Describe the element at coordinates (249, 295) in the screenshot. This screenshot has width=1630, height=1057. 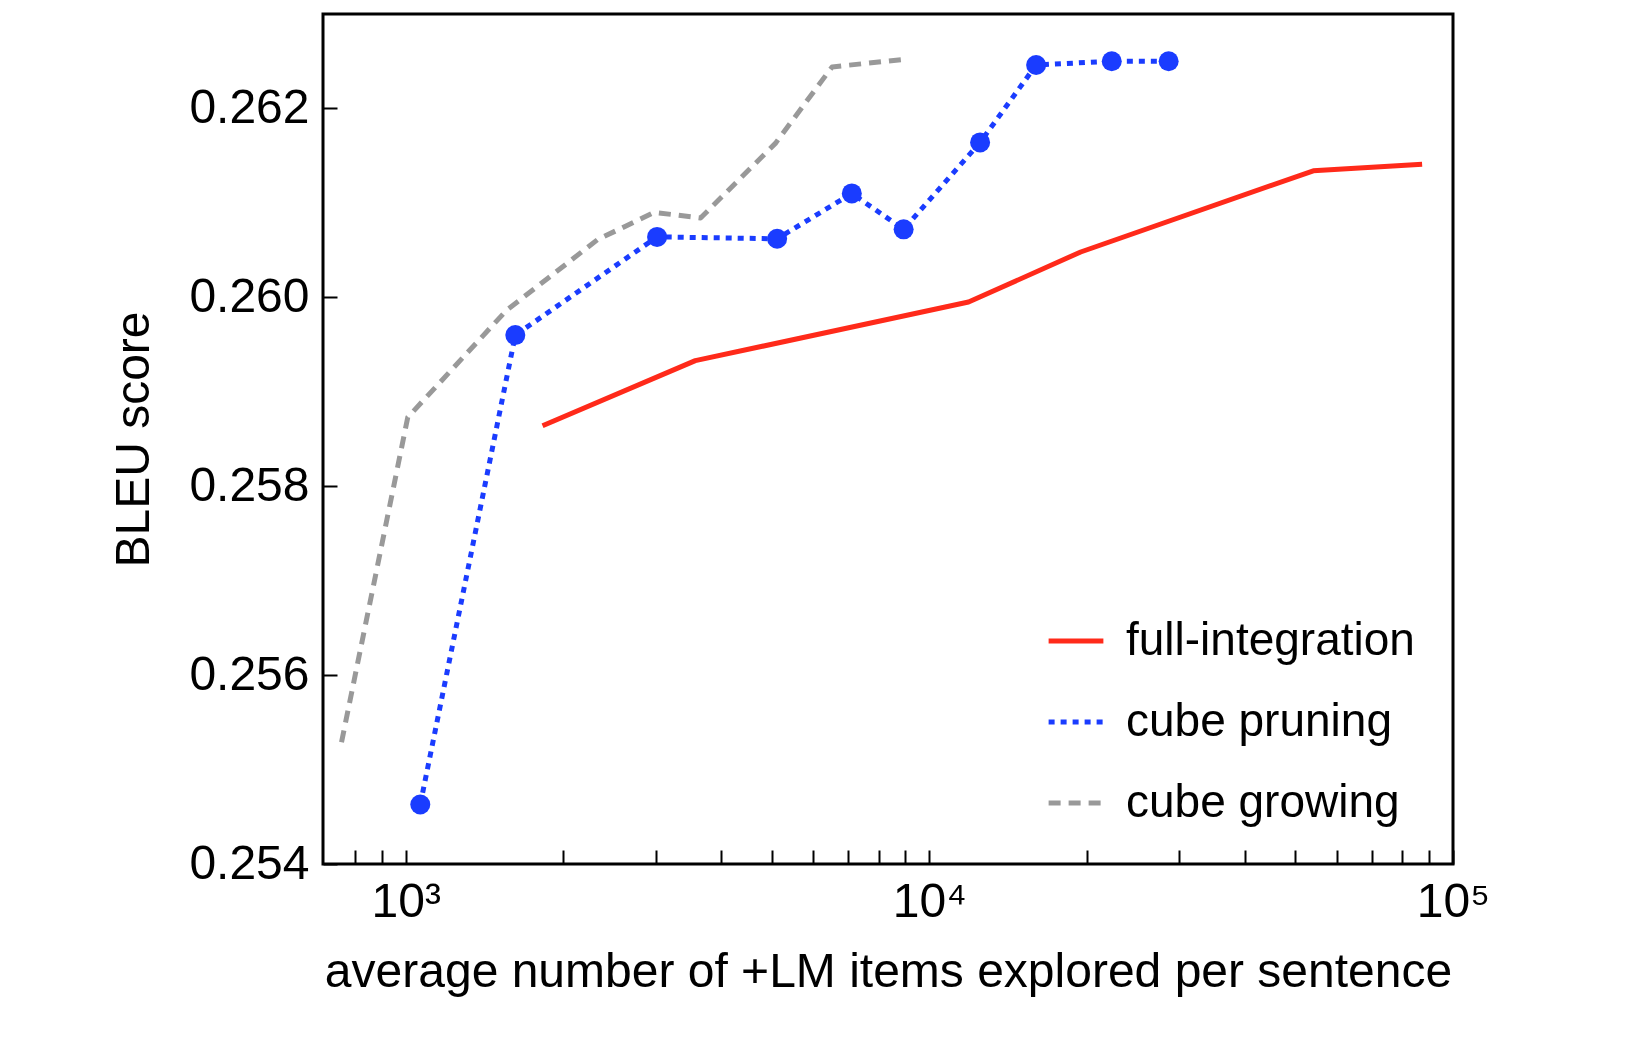
I see `y-tick-label: 0.260` at that location.